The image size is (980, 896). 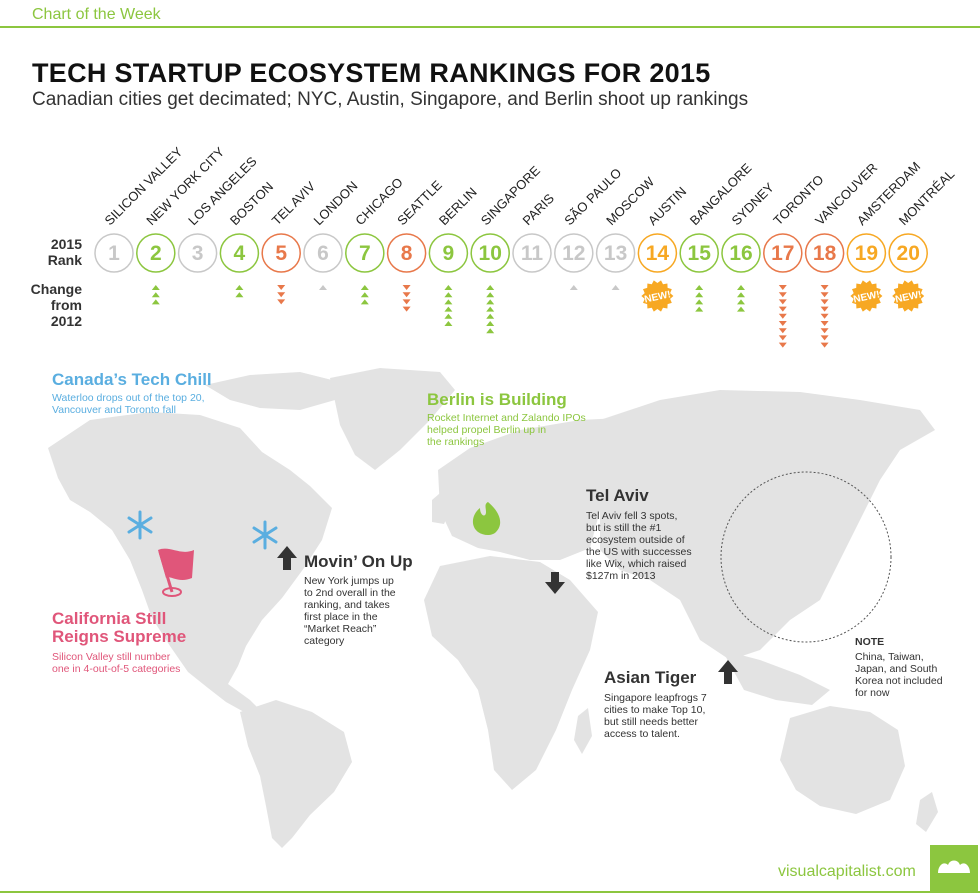 What do you see at coordinates (96, 14) in the screenshot?
I see `section-label: Chart of the Week` at bounding box center [96, 14].